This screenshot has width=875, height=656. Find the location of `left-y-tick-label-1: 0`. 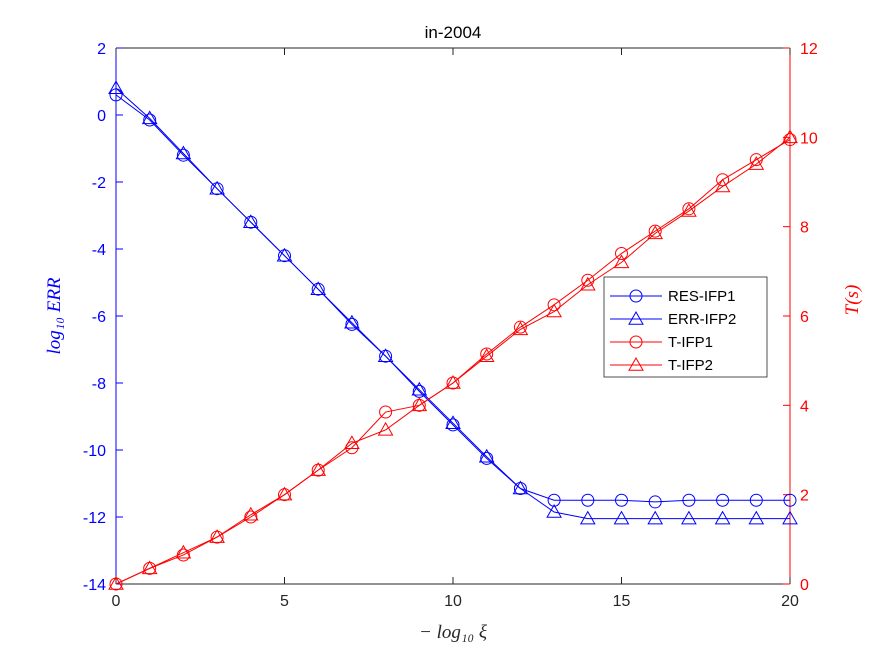

left-y-tick-label-1: 0 is located at coordinates (101, 116).